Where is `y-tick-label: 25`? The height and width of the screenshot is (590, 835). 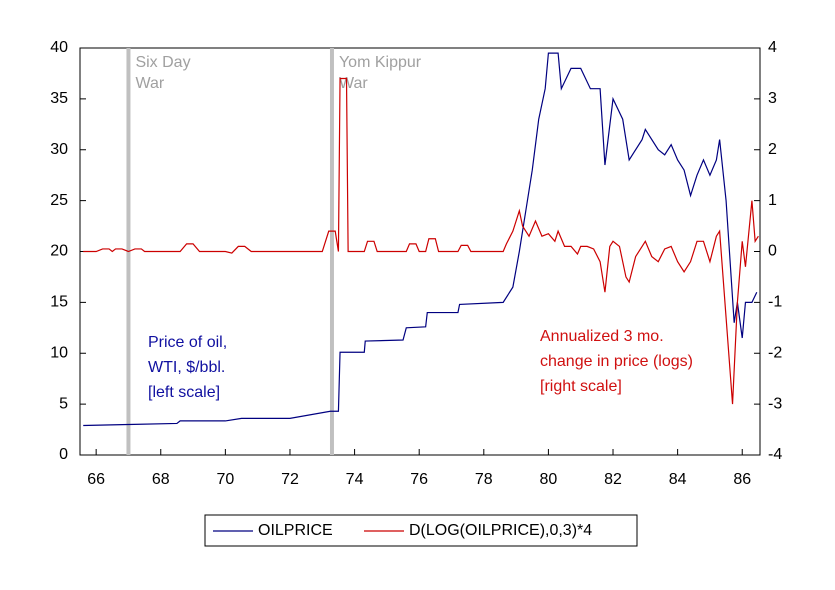
y-tick-label: 25 is located at coordinates (59, 200).